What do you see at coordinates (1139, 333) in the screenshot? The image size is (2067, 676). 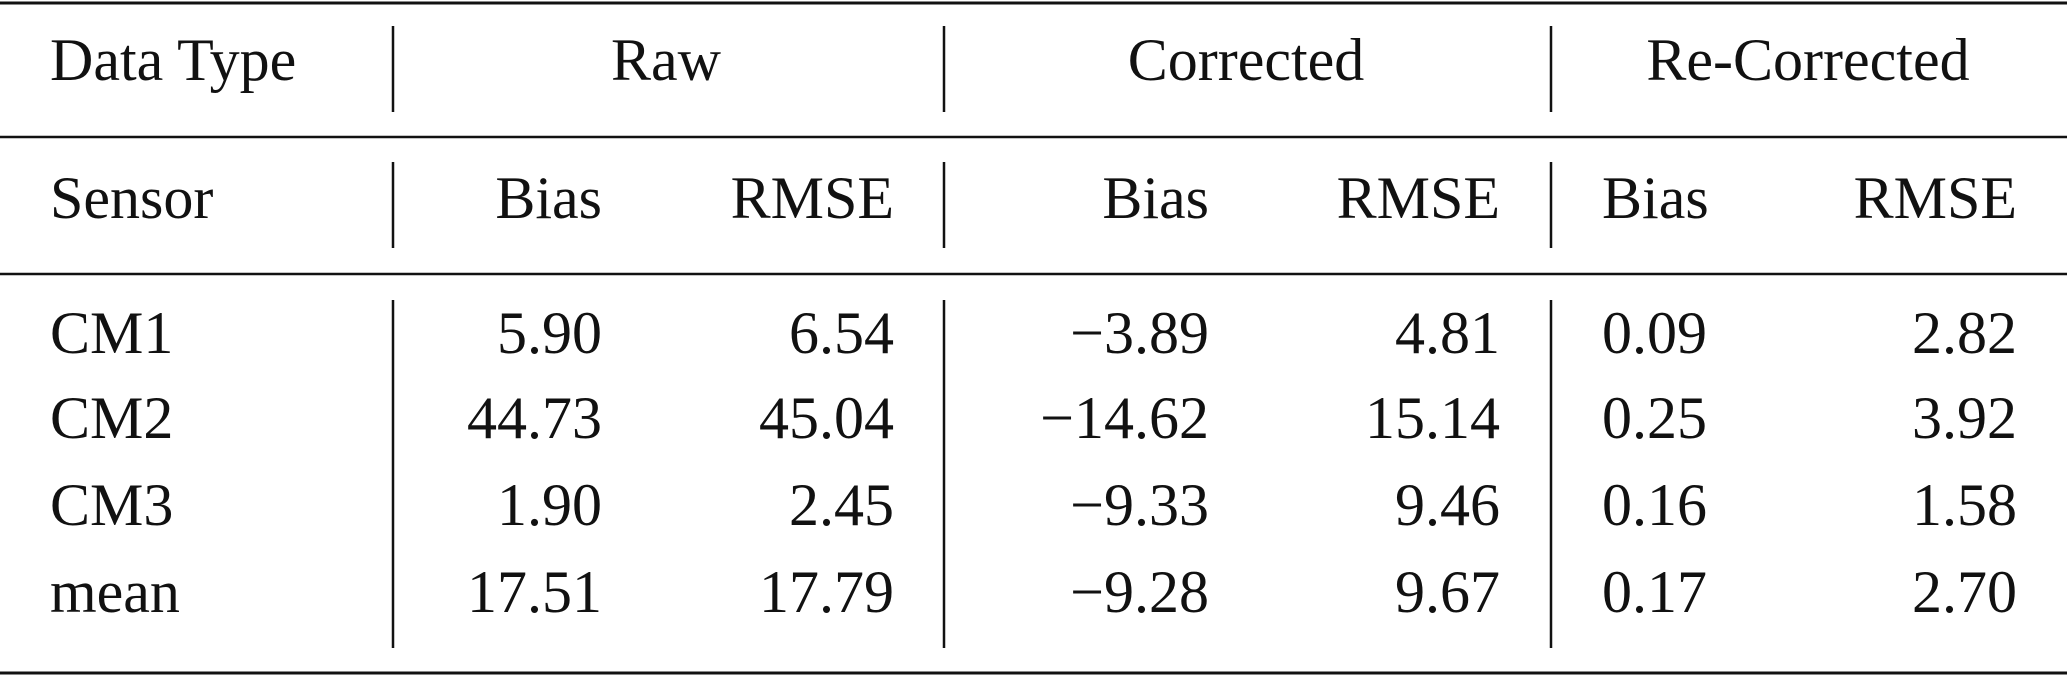 I see `cell: −3.89` at bounding box center [1139, 333].